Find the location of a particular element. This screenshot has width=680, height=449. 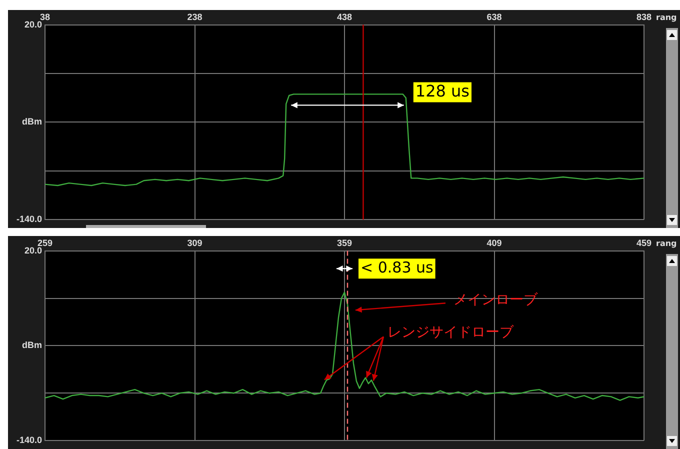

x-tick-label: 238 is located at coordinates (194, 17).